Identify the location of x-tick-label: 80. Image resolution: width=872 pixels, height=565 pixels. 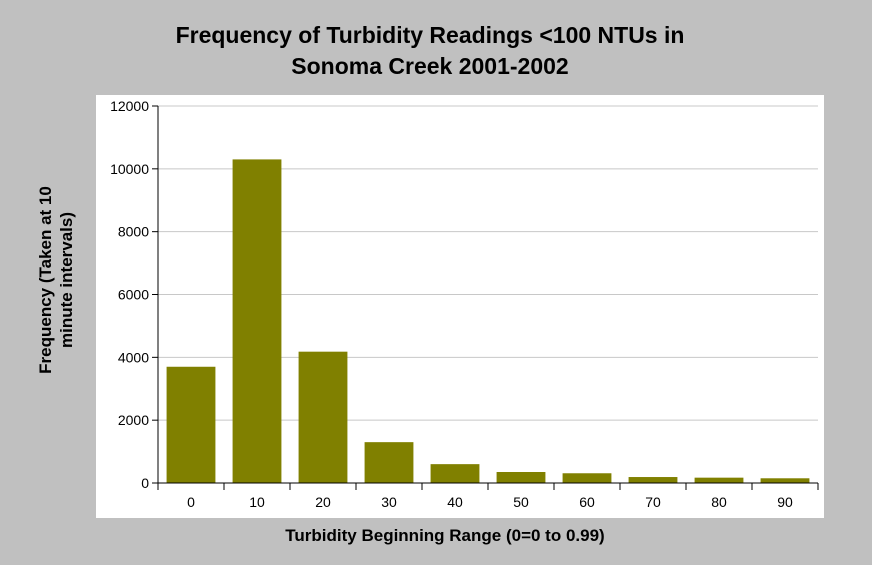
(719, 502).